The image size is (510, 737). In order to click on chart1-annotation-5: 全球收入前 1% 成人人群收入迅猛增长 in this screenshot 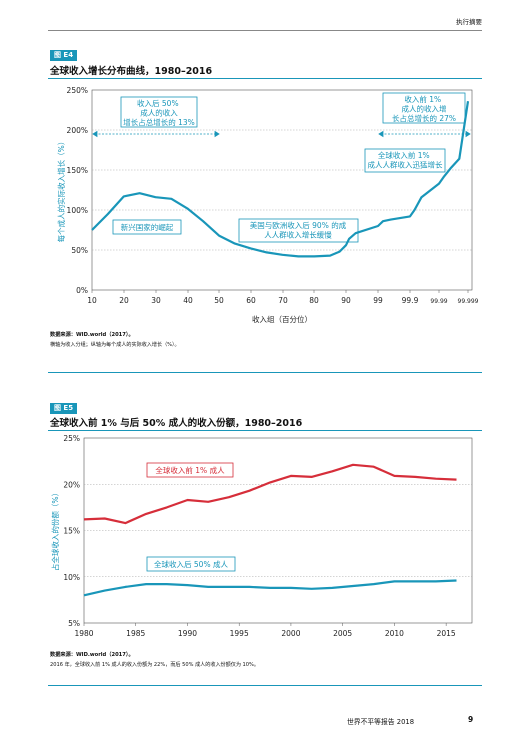, I will do `click(405, 160)`.